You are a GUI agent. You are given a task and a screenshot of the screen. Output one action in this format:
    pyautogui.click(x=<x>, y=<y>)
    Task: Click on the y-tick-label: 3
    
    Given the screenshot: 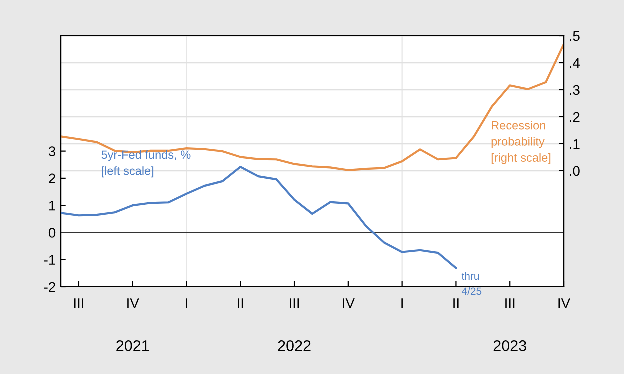 What is the action you would take?
    pyautogui.click(x=52, y=151)
    